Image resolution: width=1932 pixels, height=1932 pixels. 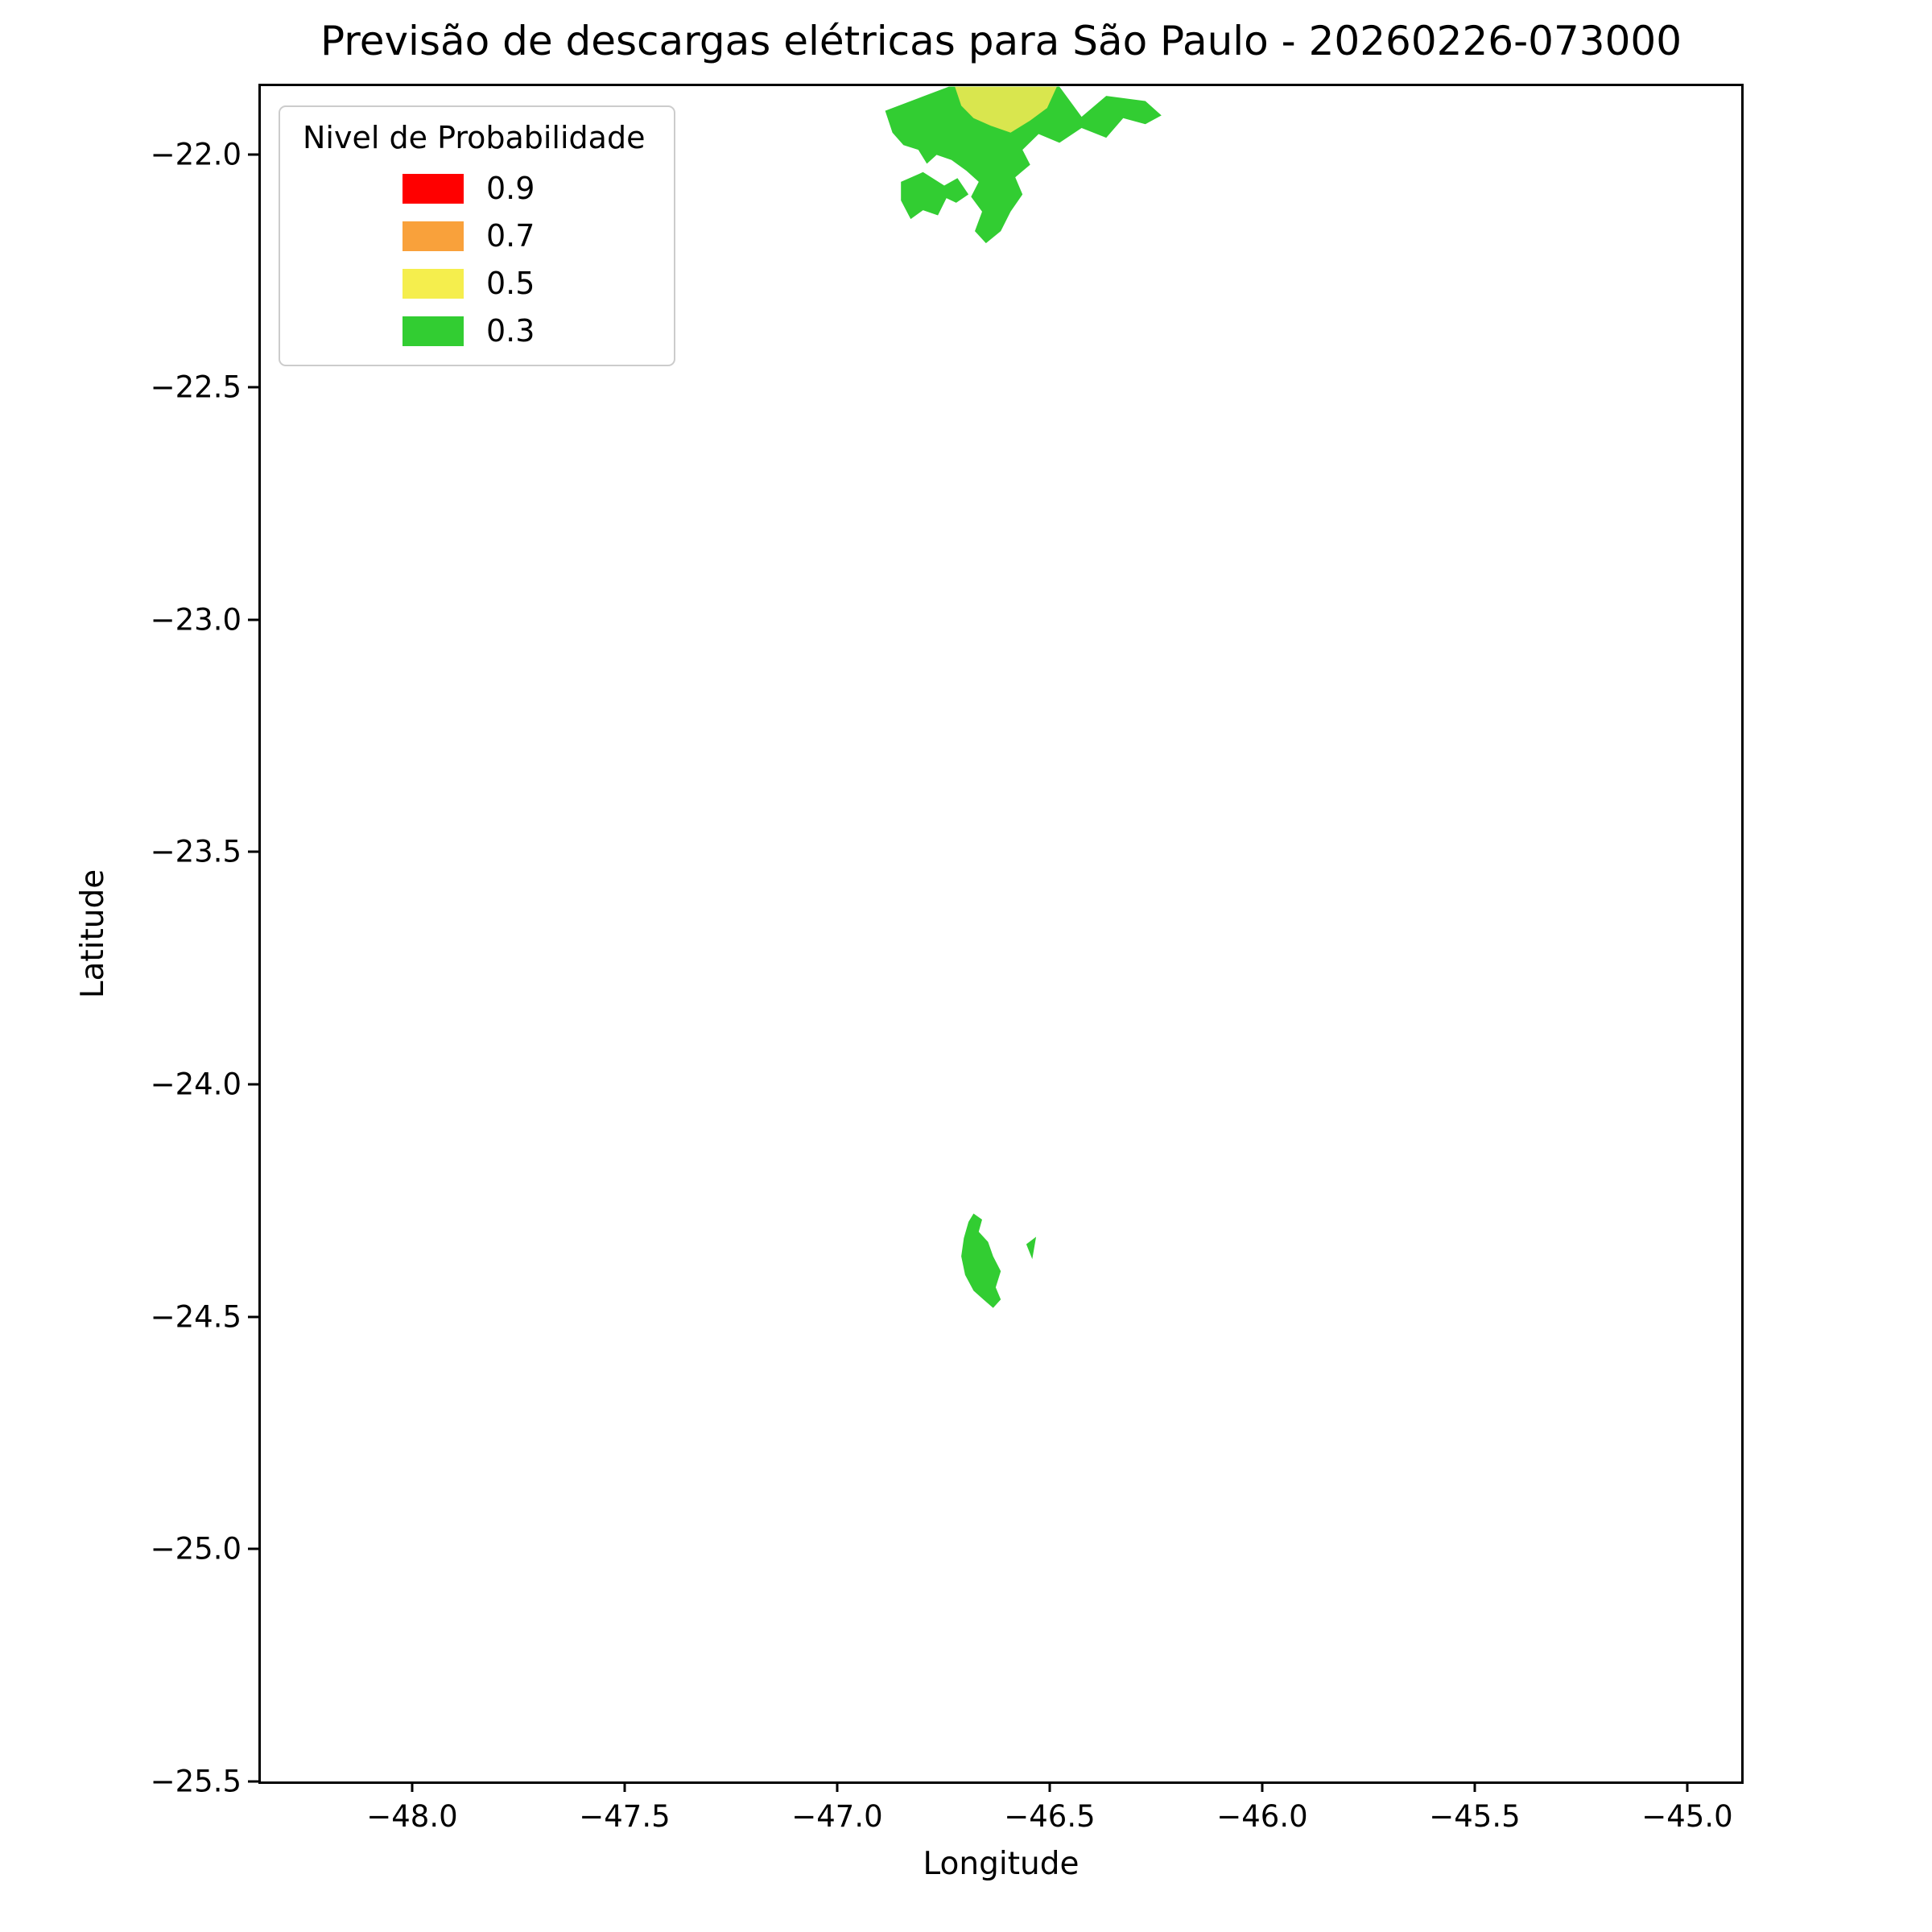 What do you see at coordinates (196, 620) in the screenshot?
I see `y-tick-label: −23.0` at bounding box center [196, 620].